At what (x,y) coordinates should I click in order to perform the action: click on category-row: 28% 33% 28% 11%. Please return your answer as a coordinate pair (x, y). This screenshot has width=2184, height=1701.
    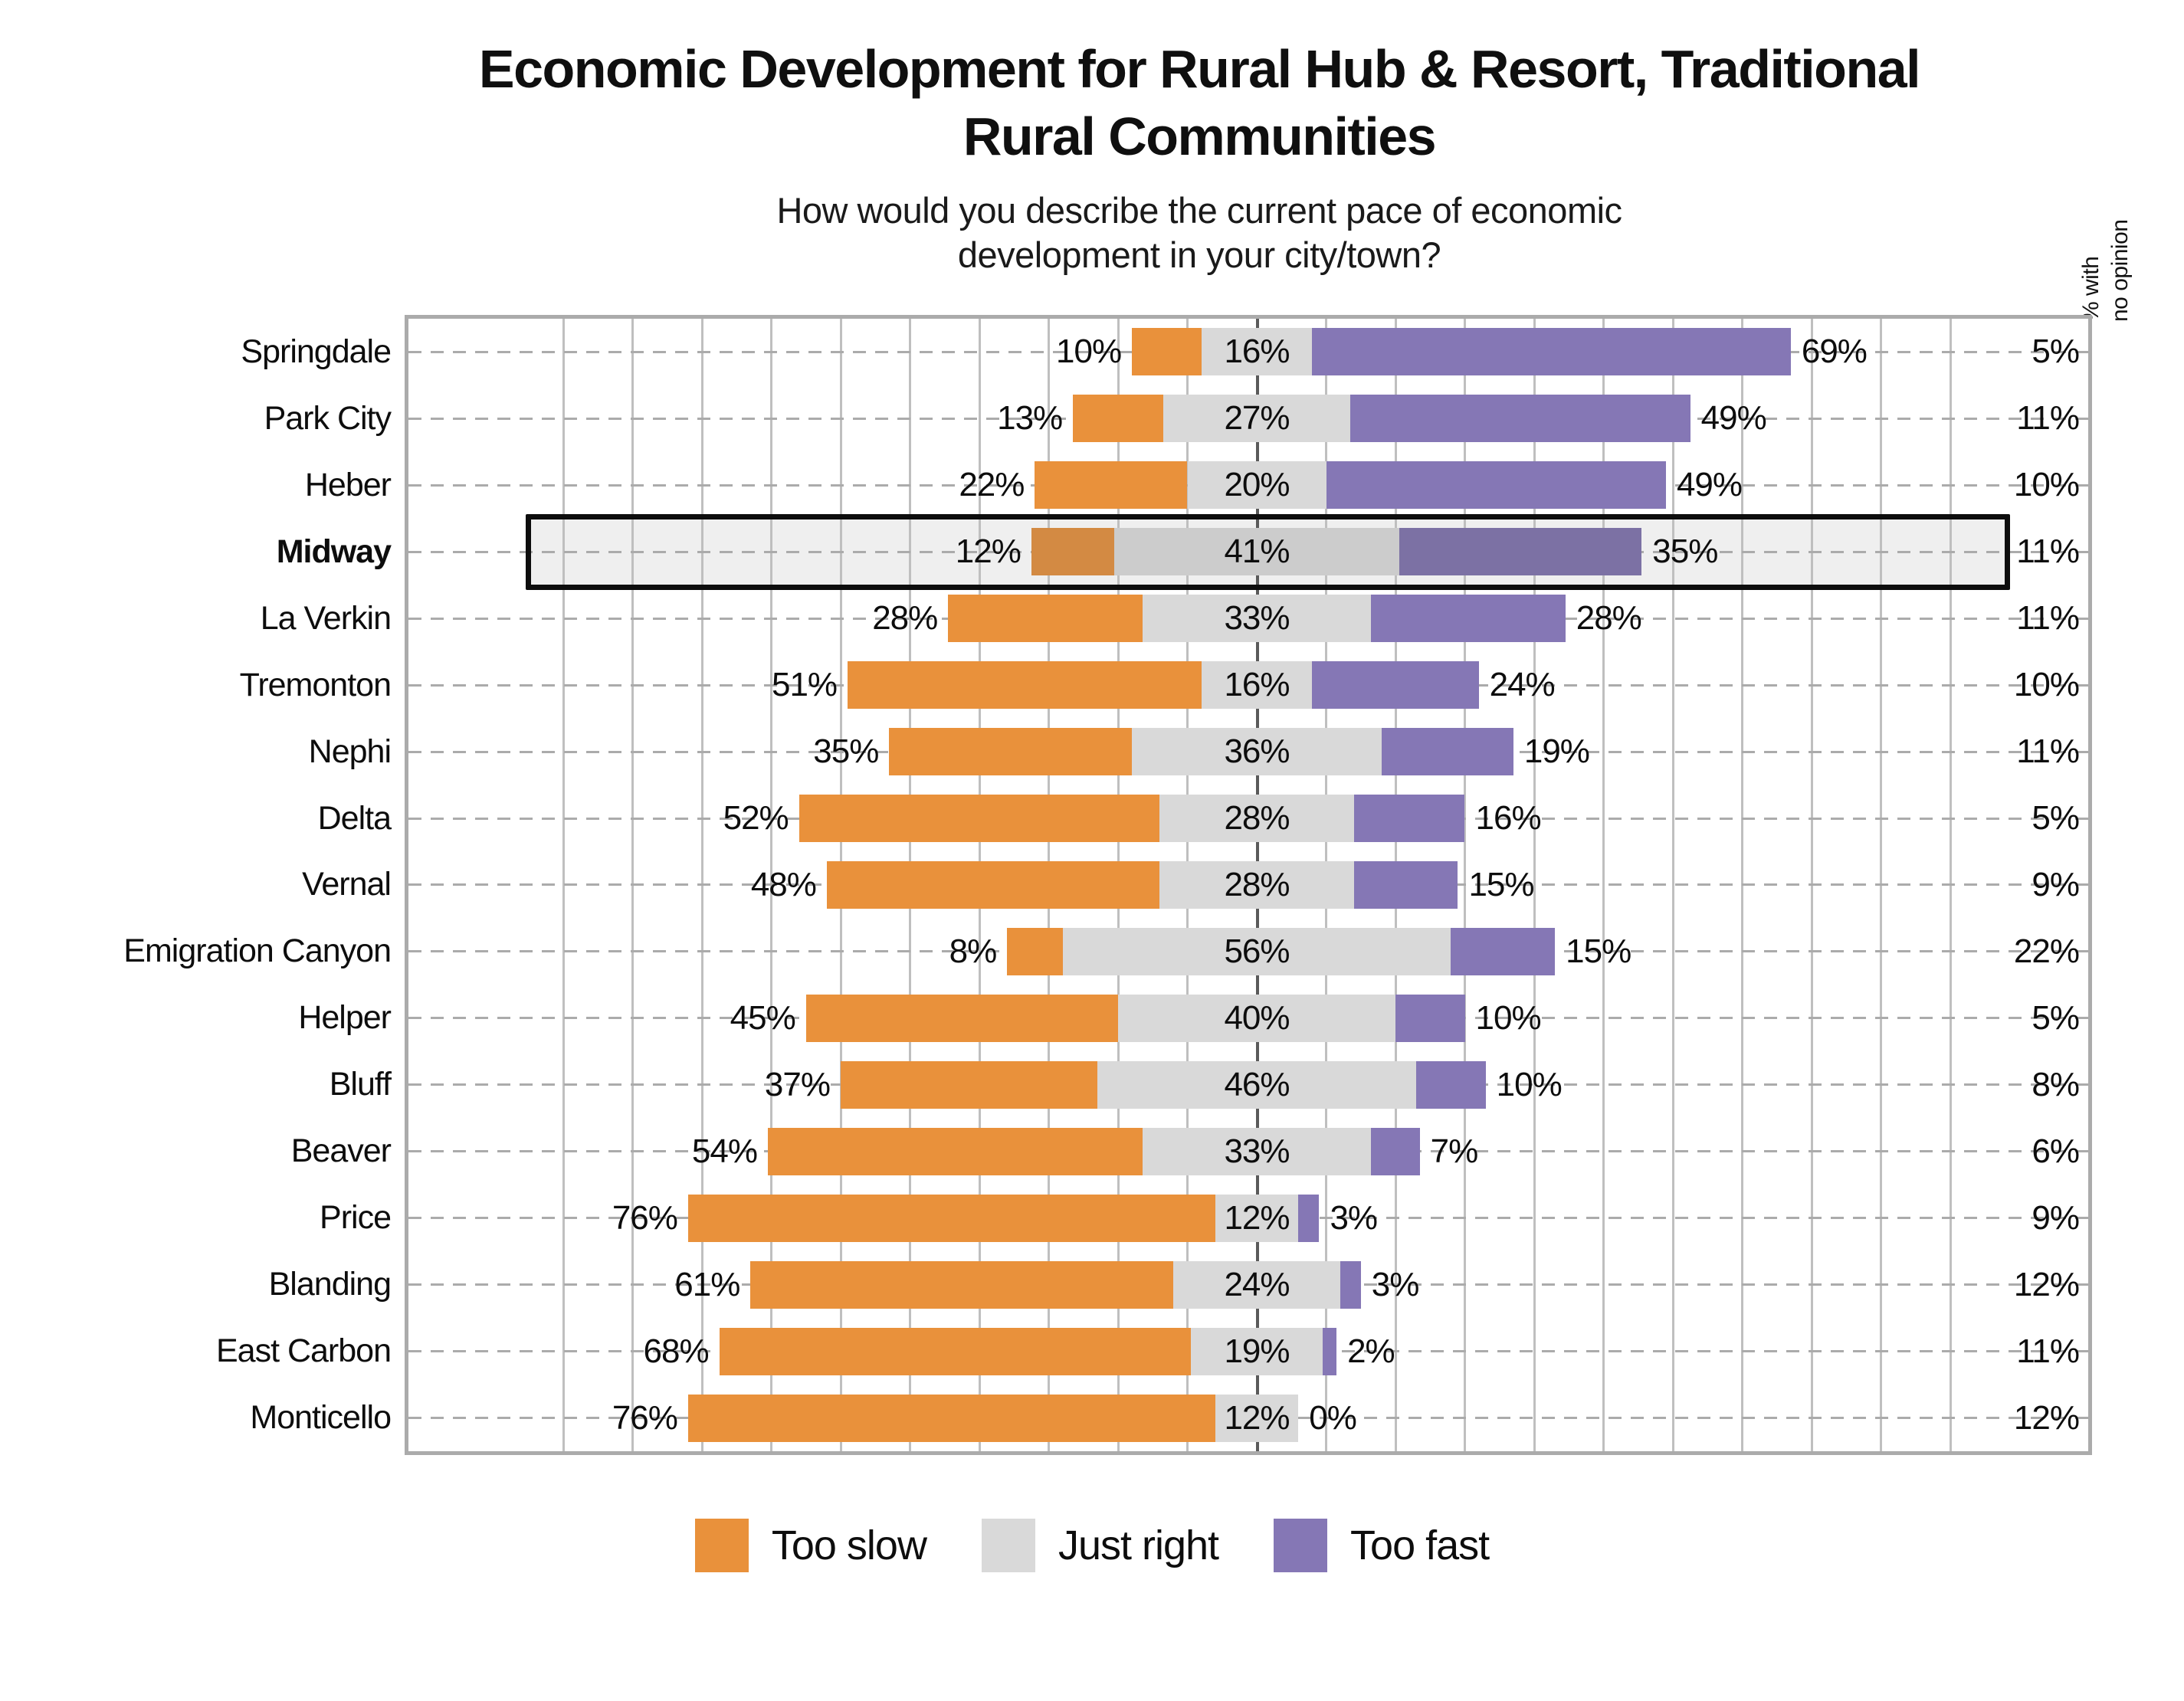
    Looking at the image, I should click on (1248, 618).